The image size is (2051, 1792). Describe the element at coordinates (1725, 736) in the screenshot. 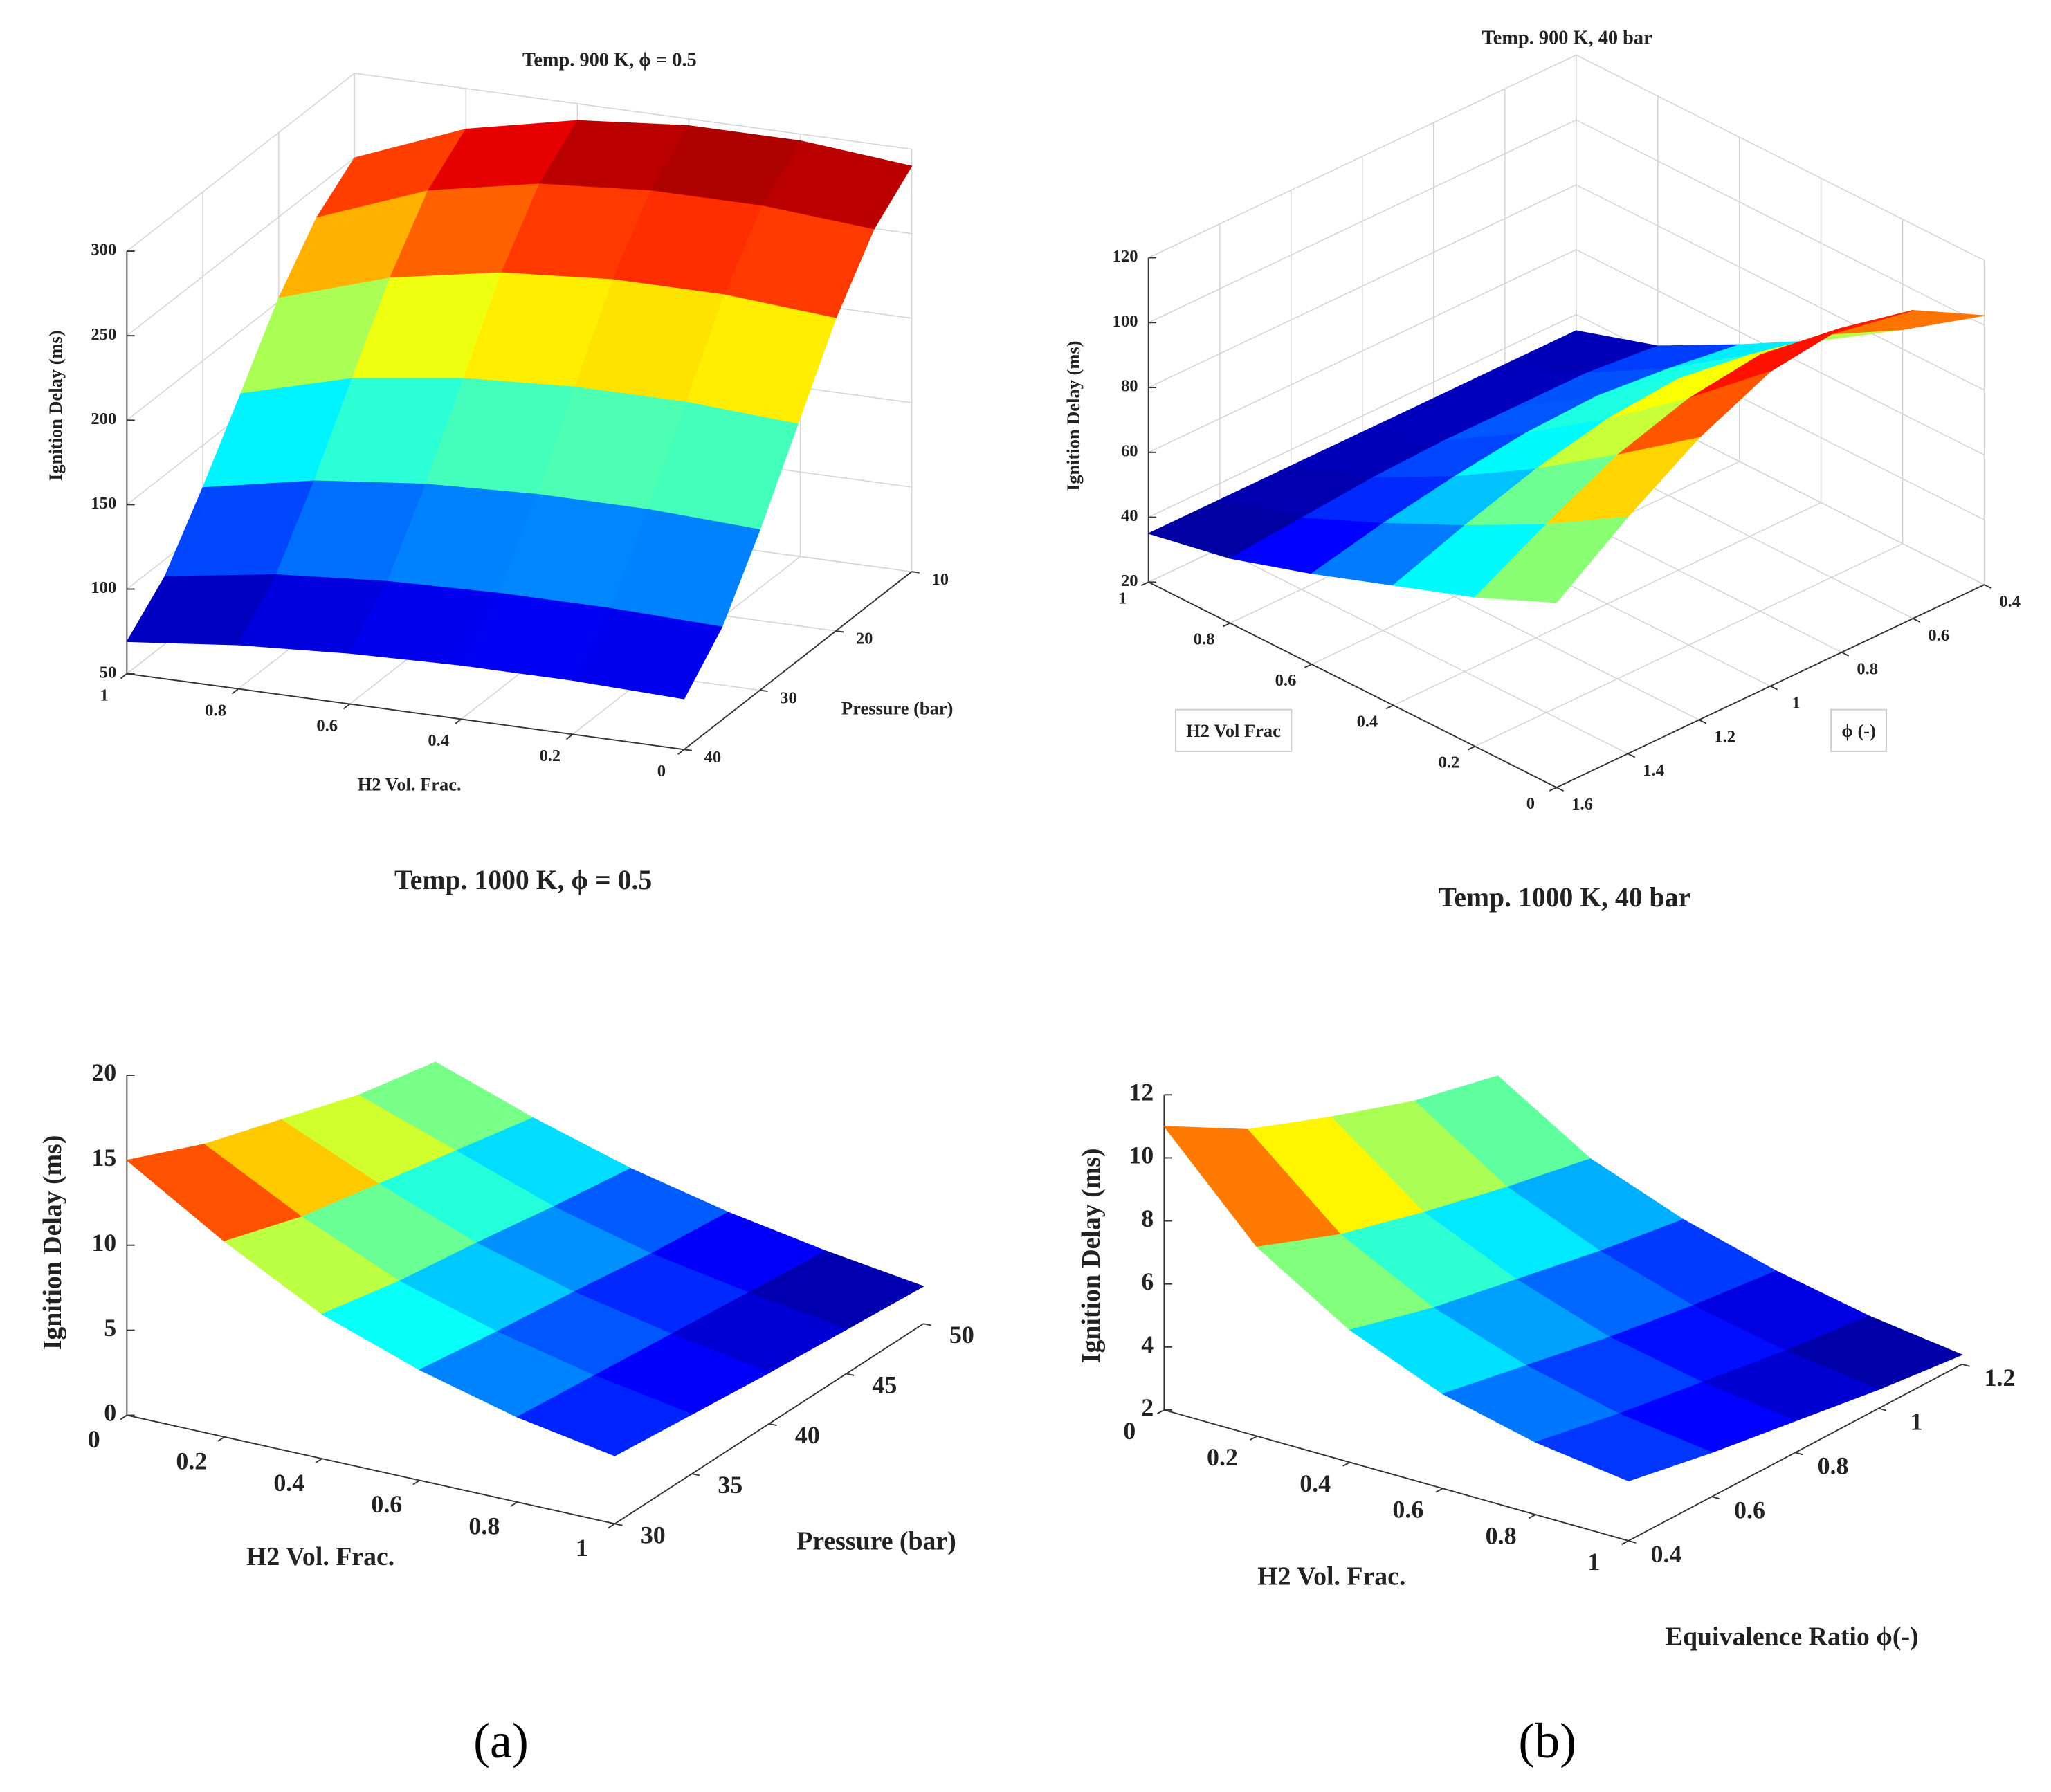

I see `y-tick-label: 1.2` at that location.